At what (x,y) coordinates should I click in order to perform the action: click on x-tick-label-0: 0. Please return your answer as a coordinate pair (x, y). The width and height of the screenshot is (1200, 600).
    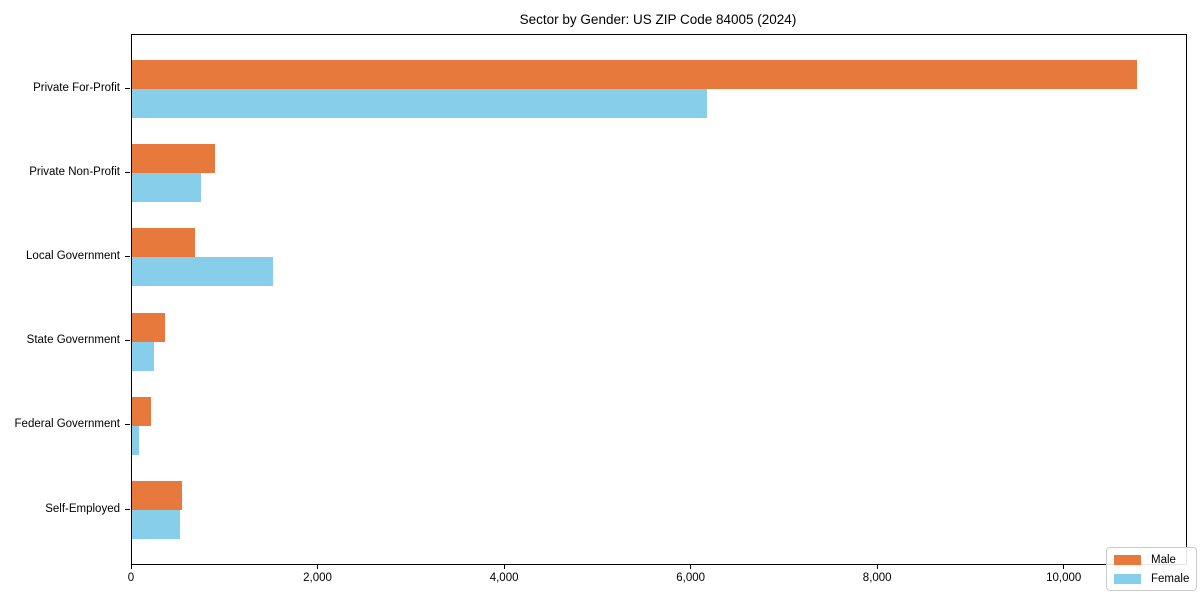
    Looking at the image, I should click on (131, 578).